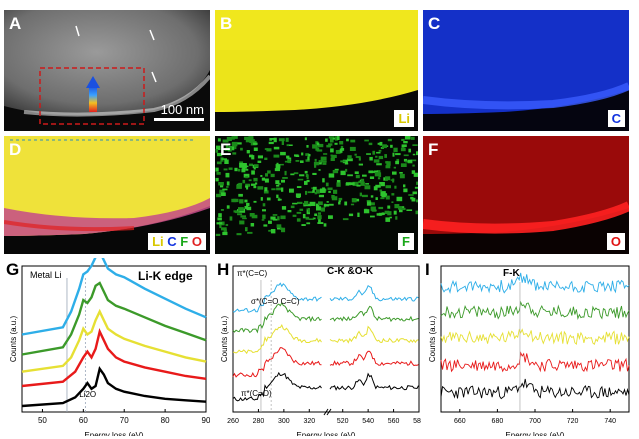  What do you see at coordinates (107, 195) in the screenshot?
I see `panel-d-overlay-map: D Li C F O` at bounding box center [107, 195].